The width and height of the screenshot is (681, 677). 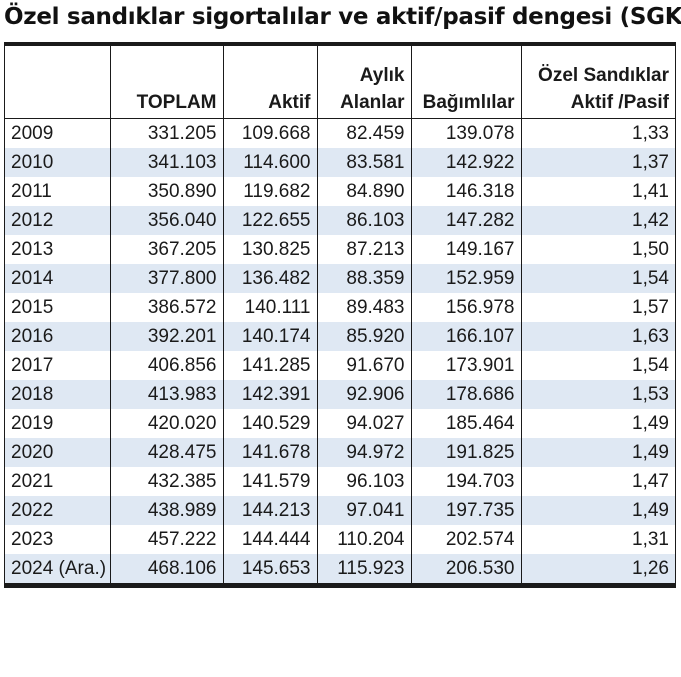 I want to click on cell-aylik-alanlar: 96.103, so click(x=364, y=481).